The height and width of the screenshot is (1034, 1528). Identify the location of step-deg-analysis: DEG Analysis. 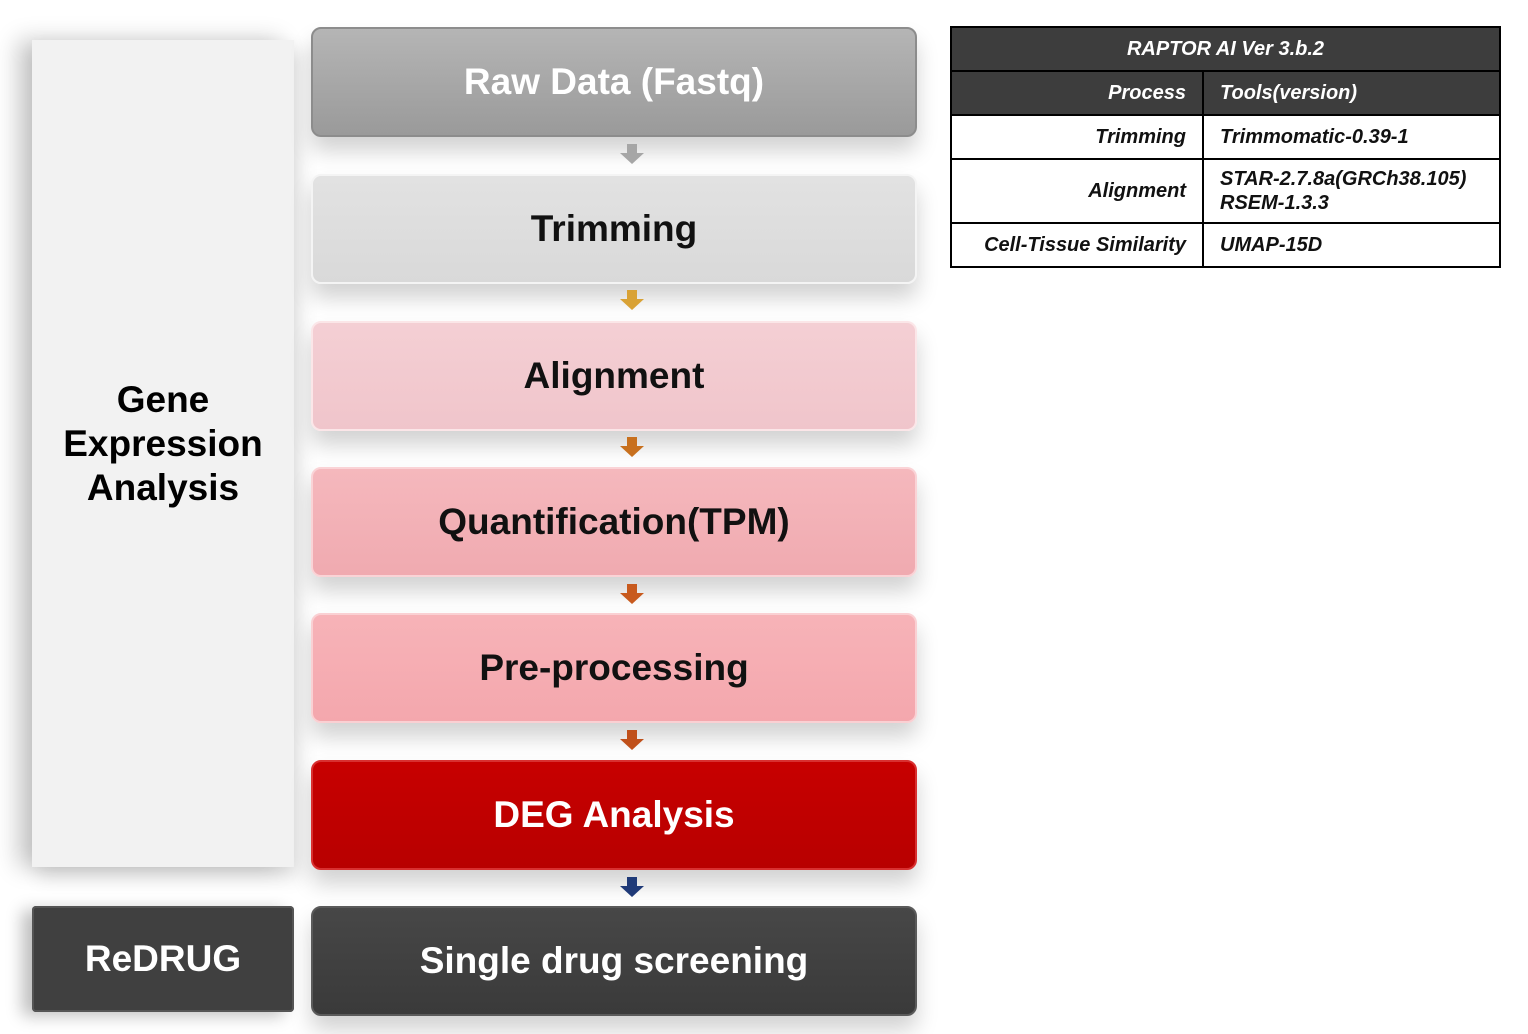
(614, 815).